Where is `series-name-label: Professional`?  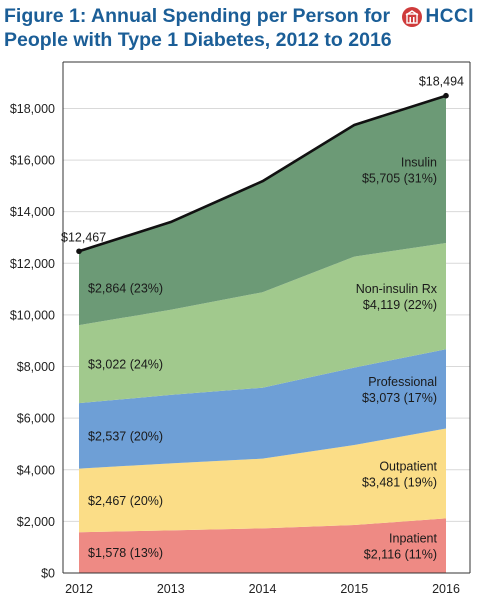 series-name-label: Professional is located at coordinates (402, 382).